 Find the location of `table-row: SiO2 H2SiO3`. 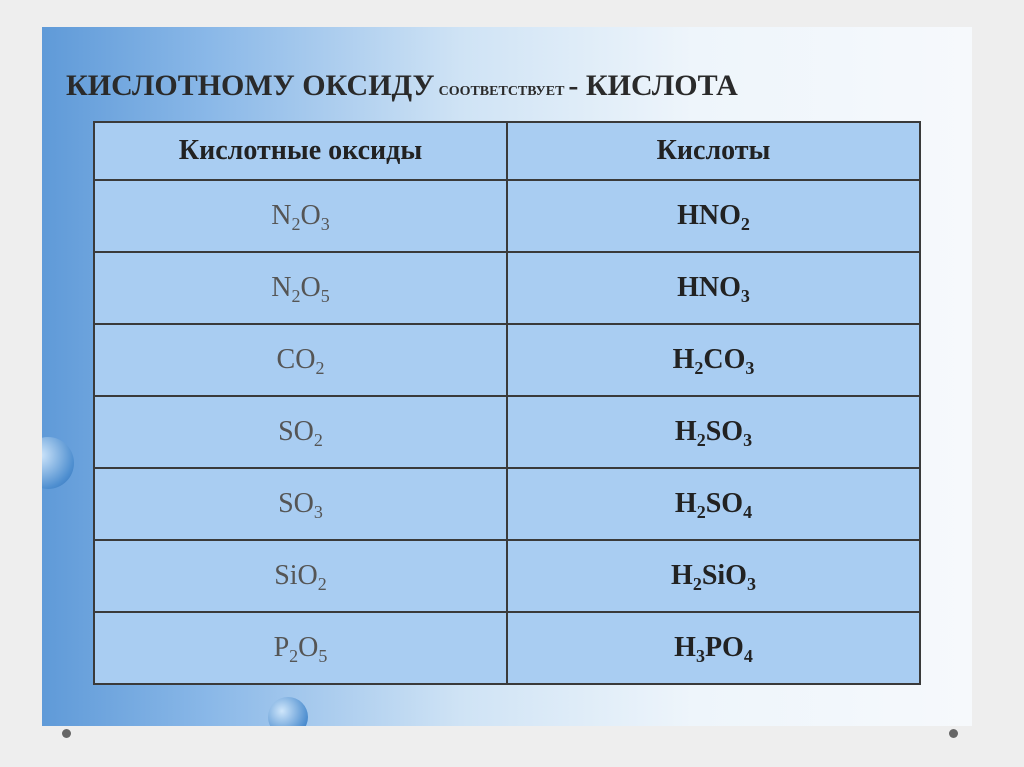

table-row: SiO2 H2SiO3 is located at coordinates (507, 576).